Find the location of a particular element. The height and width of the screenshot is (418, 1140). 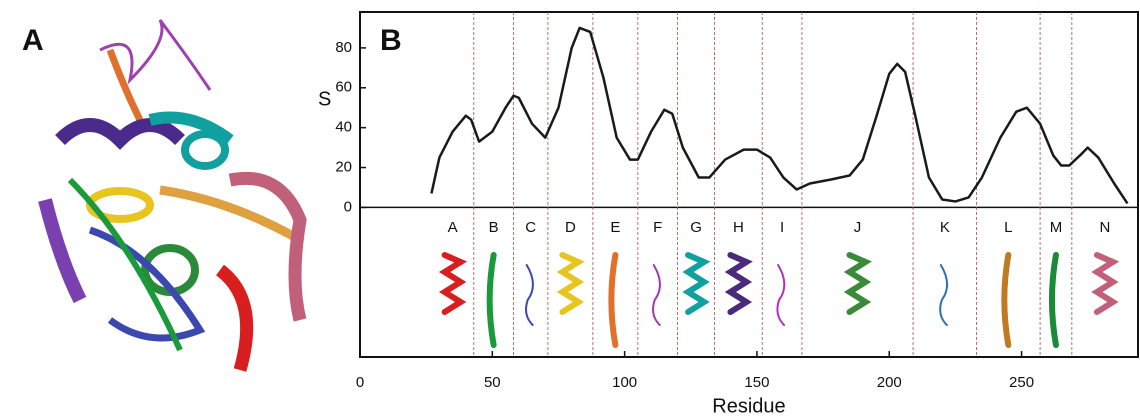

segment-label: A is located at coordinates (453, 227).